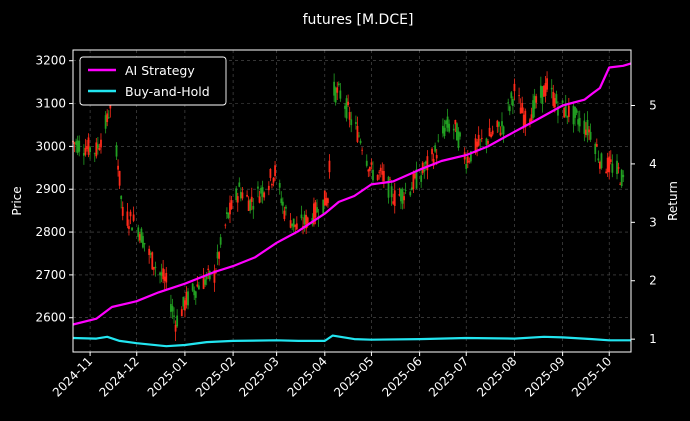  Describe the element at coordinates (351, 341) in the screenshot. I see `buy-and-hold-line` at that location.